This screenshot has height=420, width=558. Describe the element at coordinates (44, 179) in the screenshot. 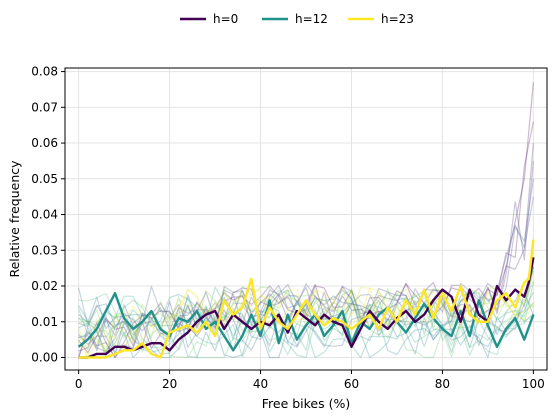

I see `y-tick-label: 0.05` at that location.